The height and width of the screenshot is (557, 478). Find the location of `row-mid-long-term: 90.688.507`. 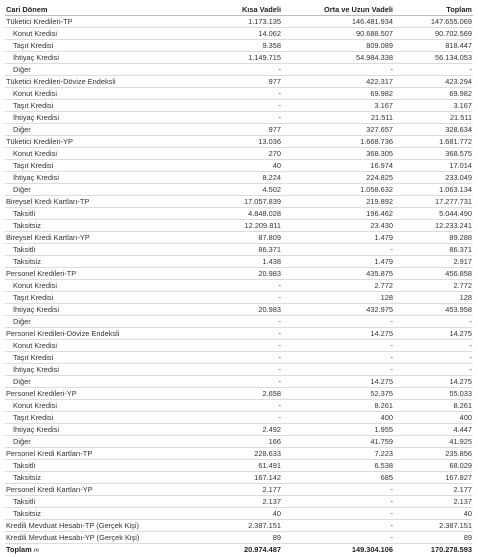

row-mid-long-term: 90.688.507 is located at coordinates (338, 33).